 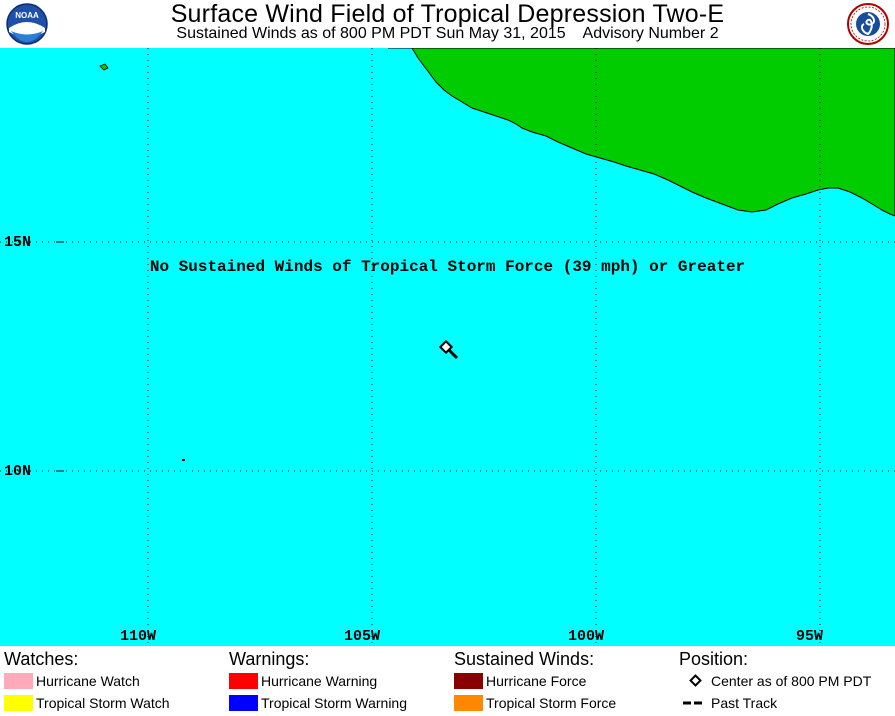 I want to click on lon-label-105w: 105W, so click(x=362, y=636).